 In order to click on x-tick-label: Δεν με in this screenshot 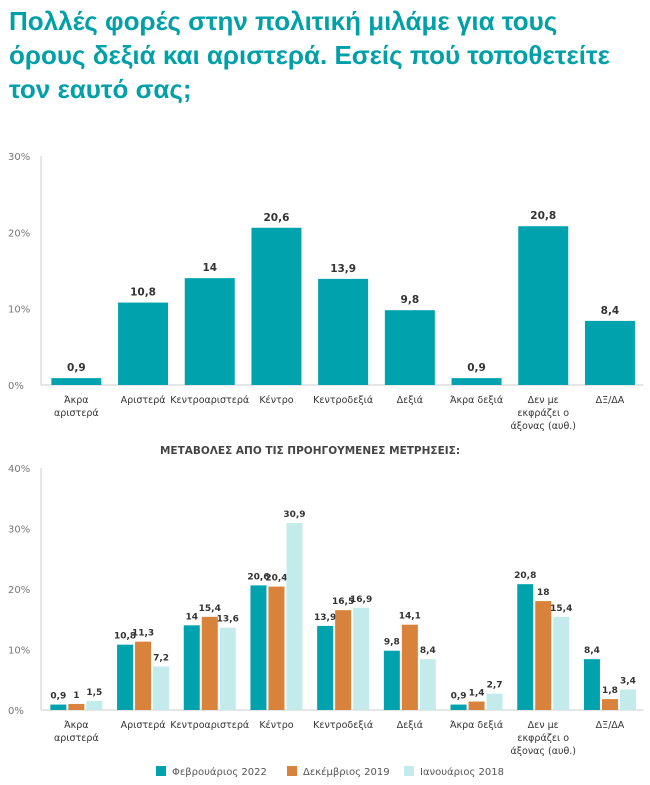, I will do `click(543, 725)`.